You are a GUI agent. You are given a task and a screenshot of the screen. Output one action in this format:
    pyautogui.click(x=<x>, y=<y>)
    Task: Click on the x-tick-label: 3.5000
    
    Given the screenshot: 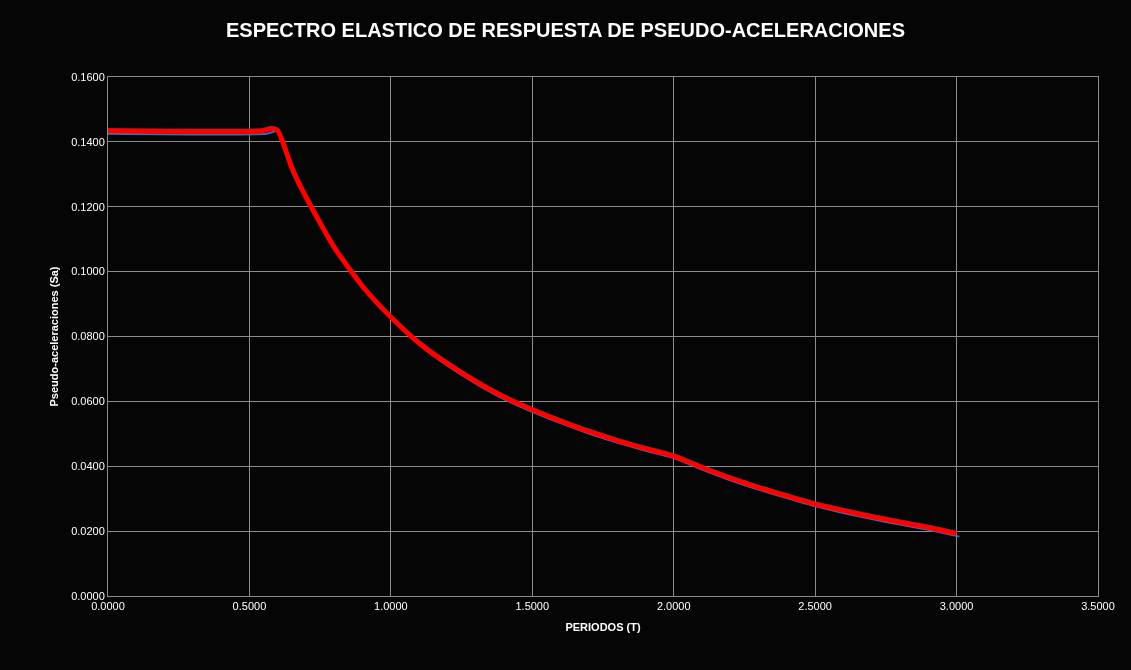 What is the action you would take?
    pyautogui.click(x=1098, y=606)
    